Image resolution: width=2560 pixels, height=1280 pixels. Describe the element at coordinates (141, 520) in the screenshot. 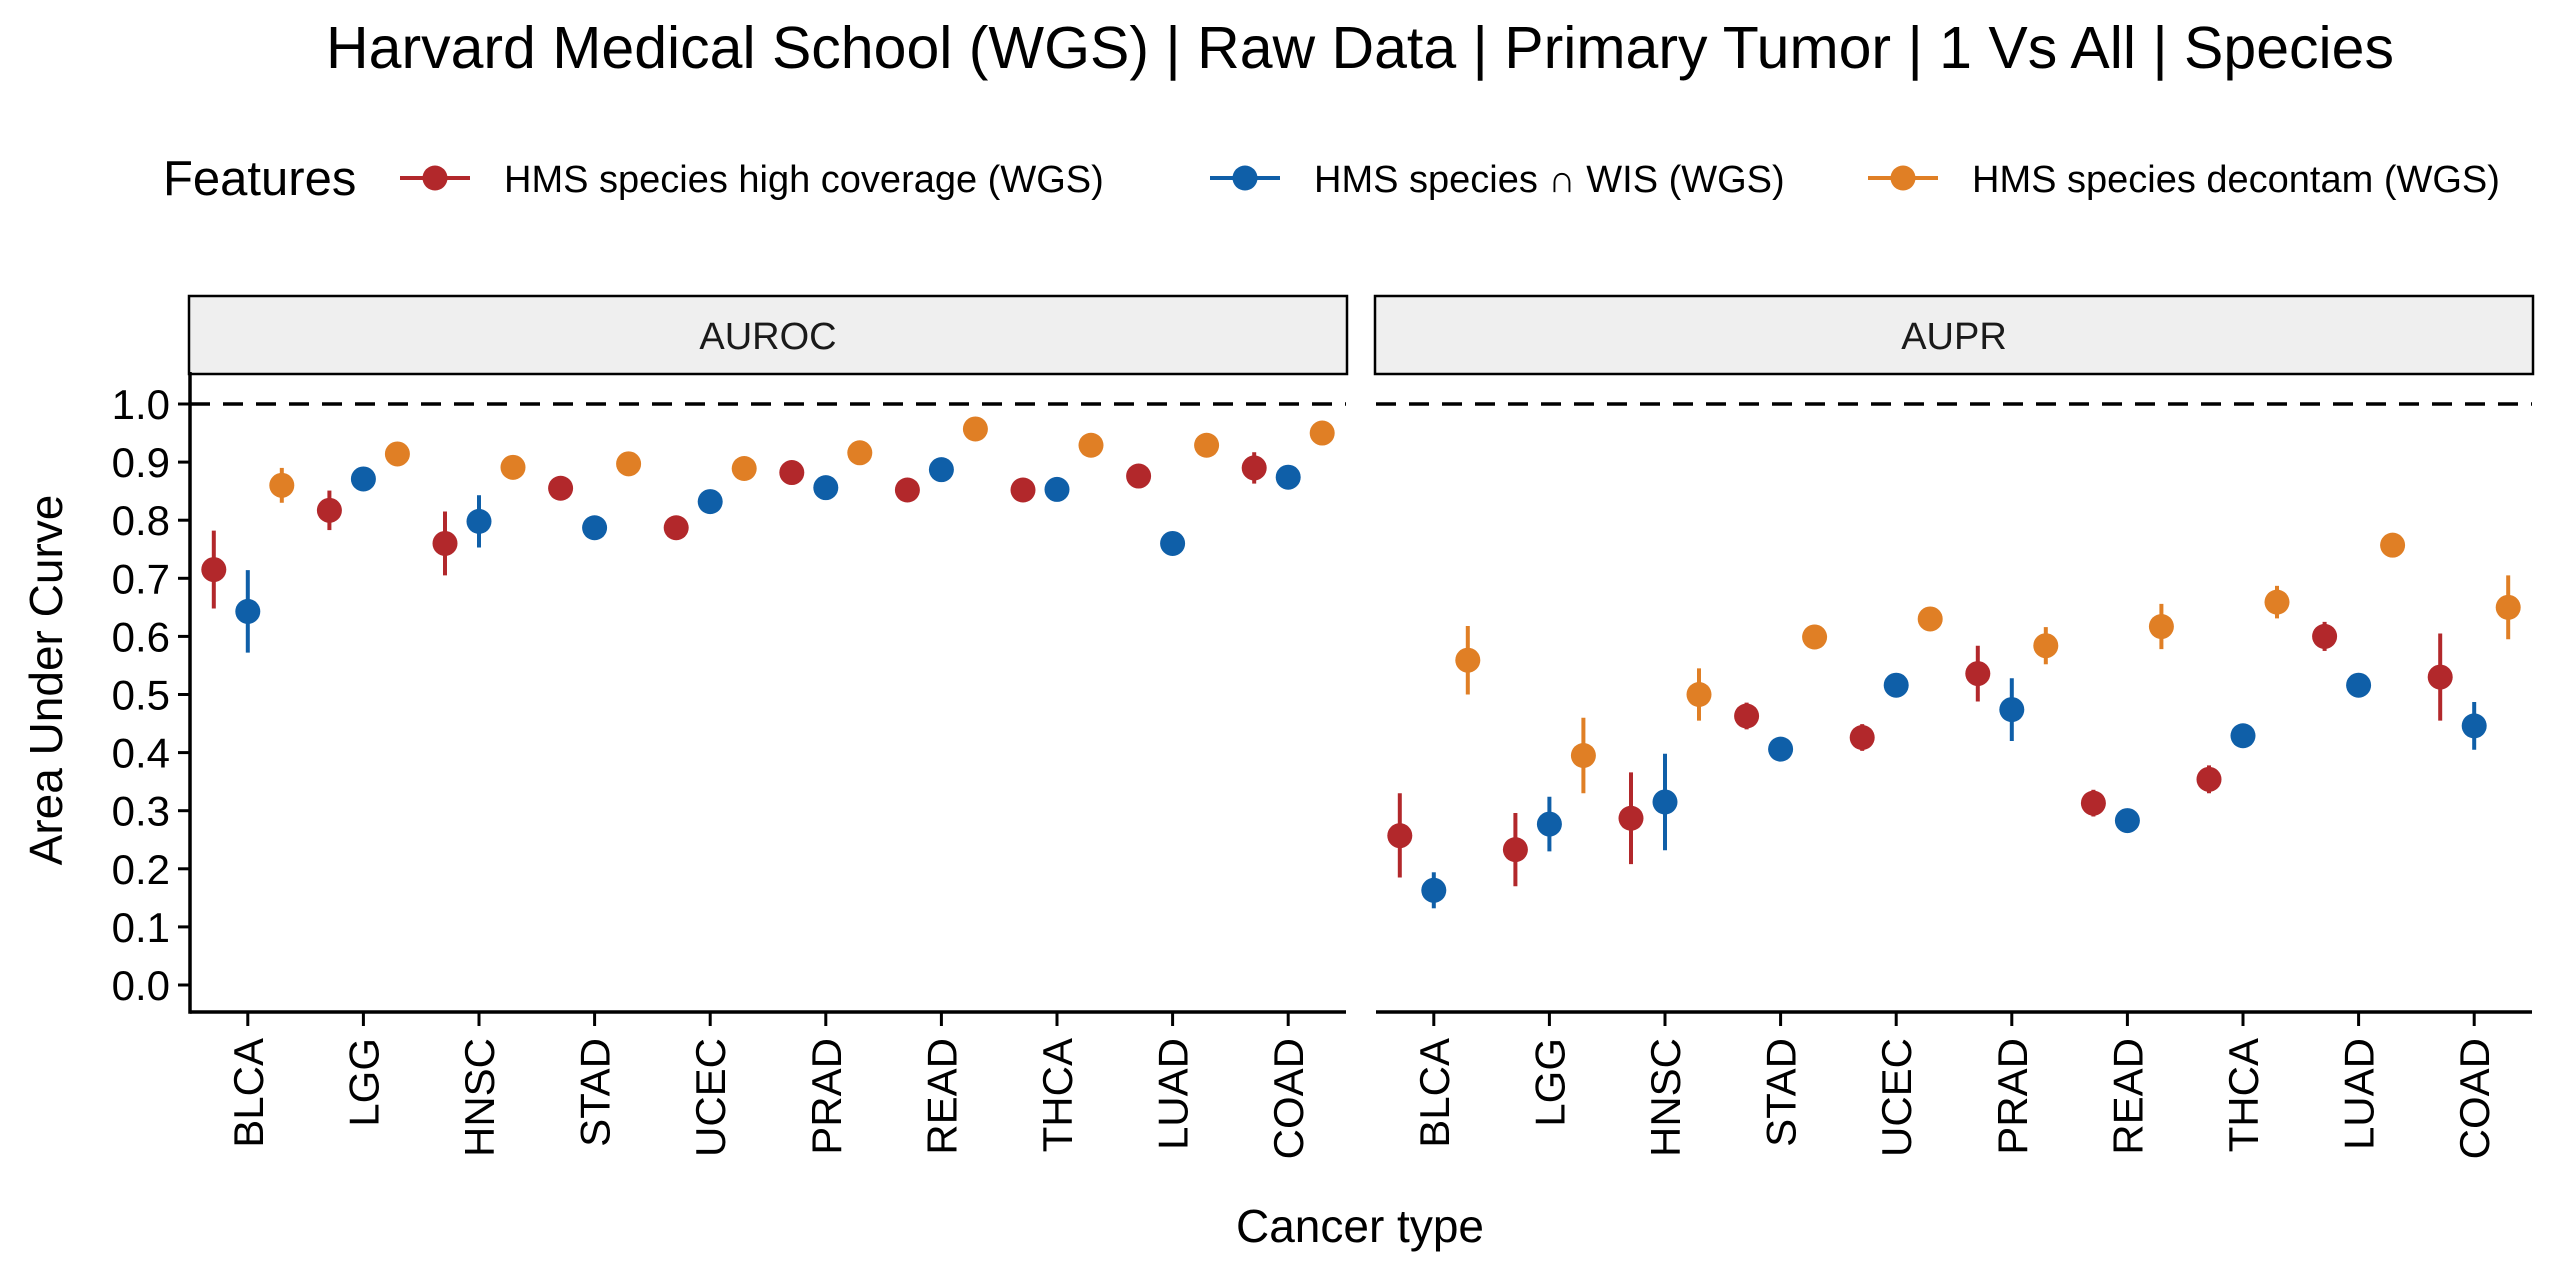

I see `y-tick-label: 0.8` at that location.